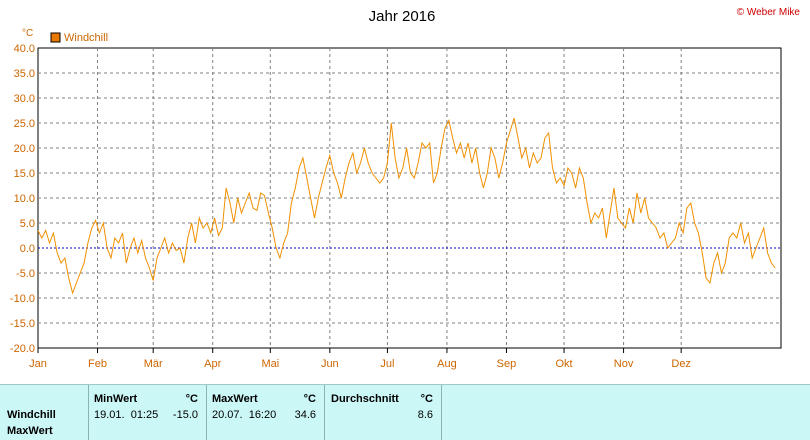 The width and height of the screenshot is (810, 440). Describe the element at coordinates (425, 415) in the screenshot. I see `avg-value: 8.6` at that location.